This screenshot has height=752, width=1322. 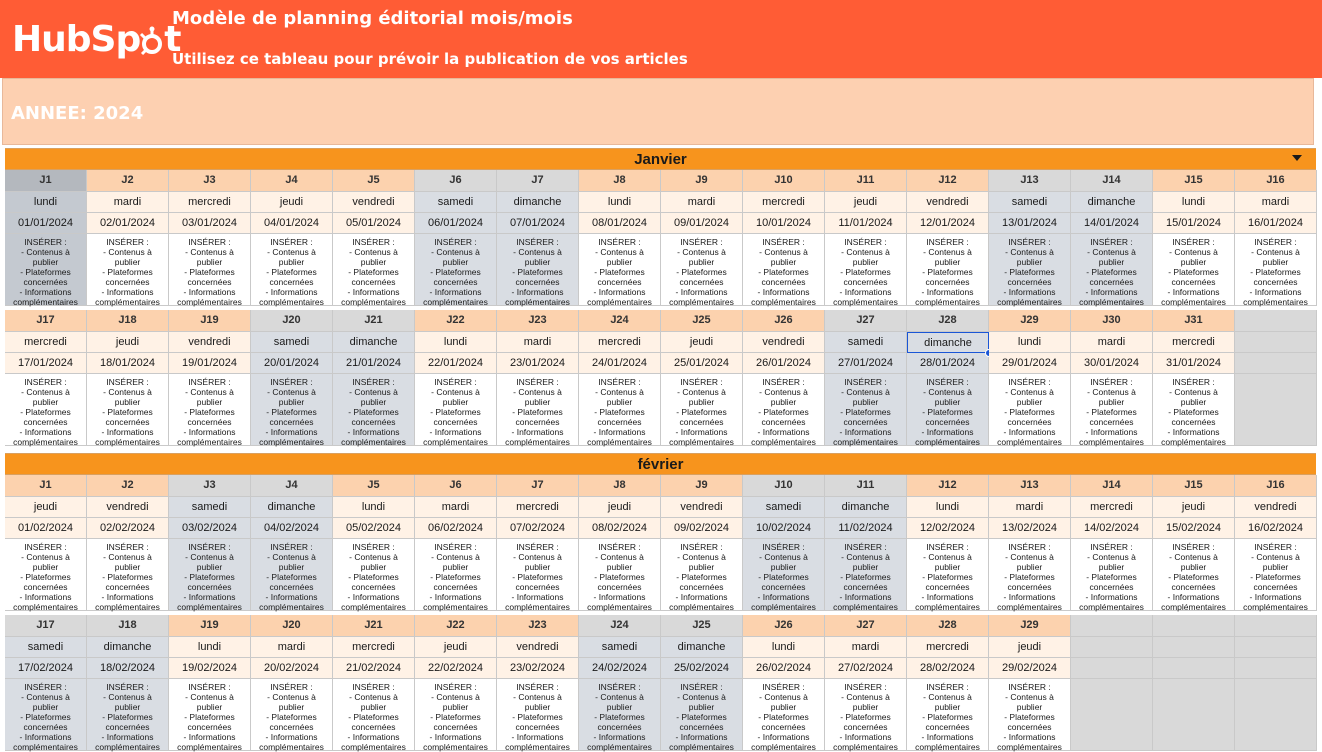 What do you see at coordinates (1030, 363) in the screenshot?
I see `date-cell: 29/01/2024` at bounding box center [1030, 363].